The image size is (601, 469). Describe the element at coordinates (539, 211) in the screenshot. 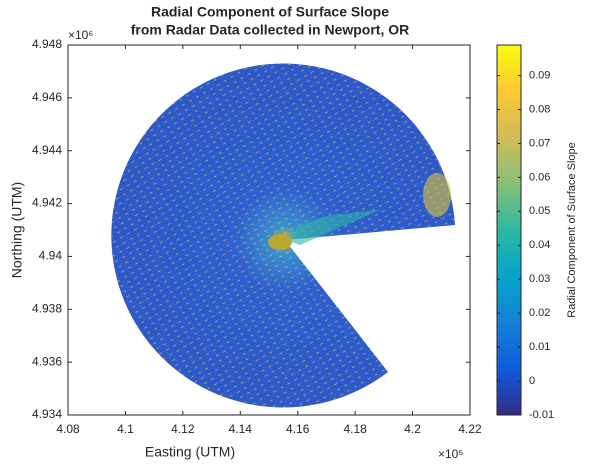

I see `colorbar-tick-label: 0.05` at that location.